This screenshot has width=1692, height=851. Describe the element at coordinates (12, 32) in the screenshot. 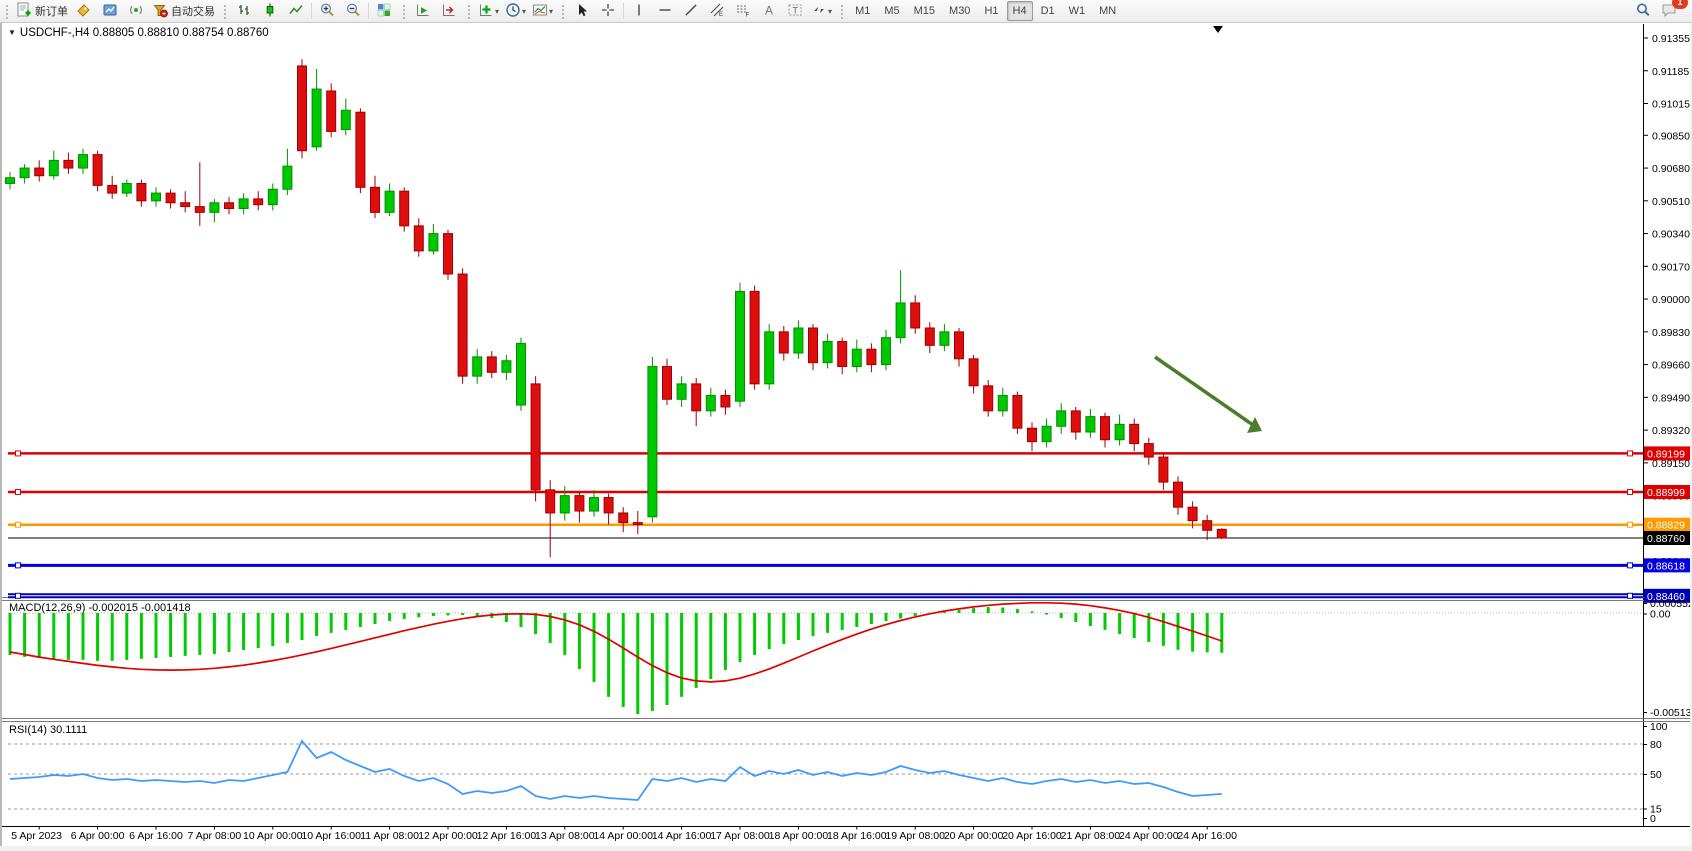

I see `symbol-dropdown-icon: ▼` at that location.